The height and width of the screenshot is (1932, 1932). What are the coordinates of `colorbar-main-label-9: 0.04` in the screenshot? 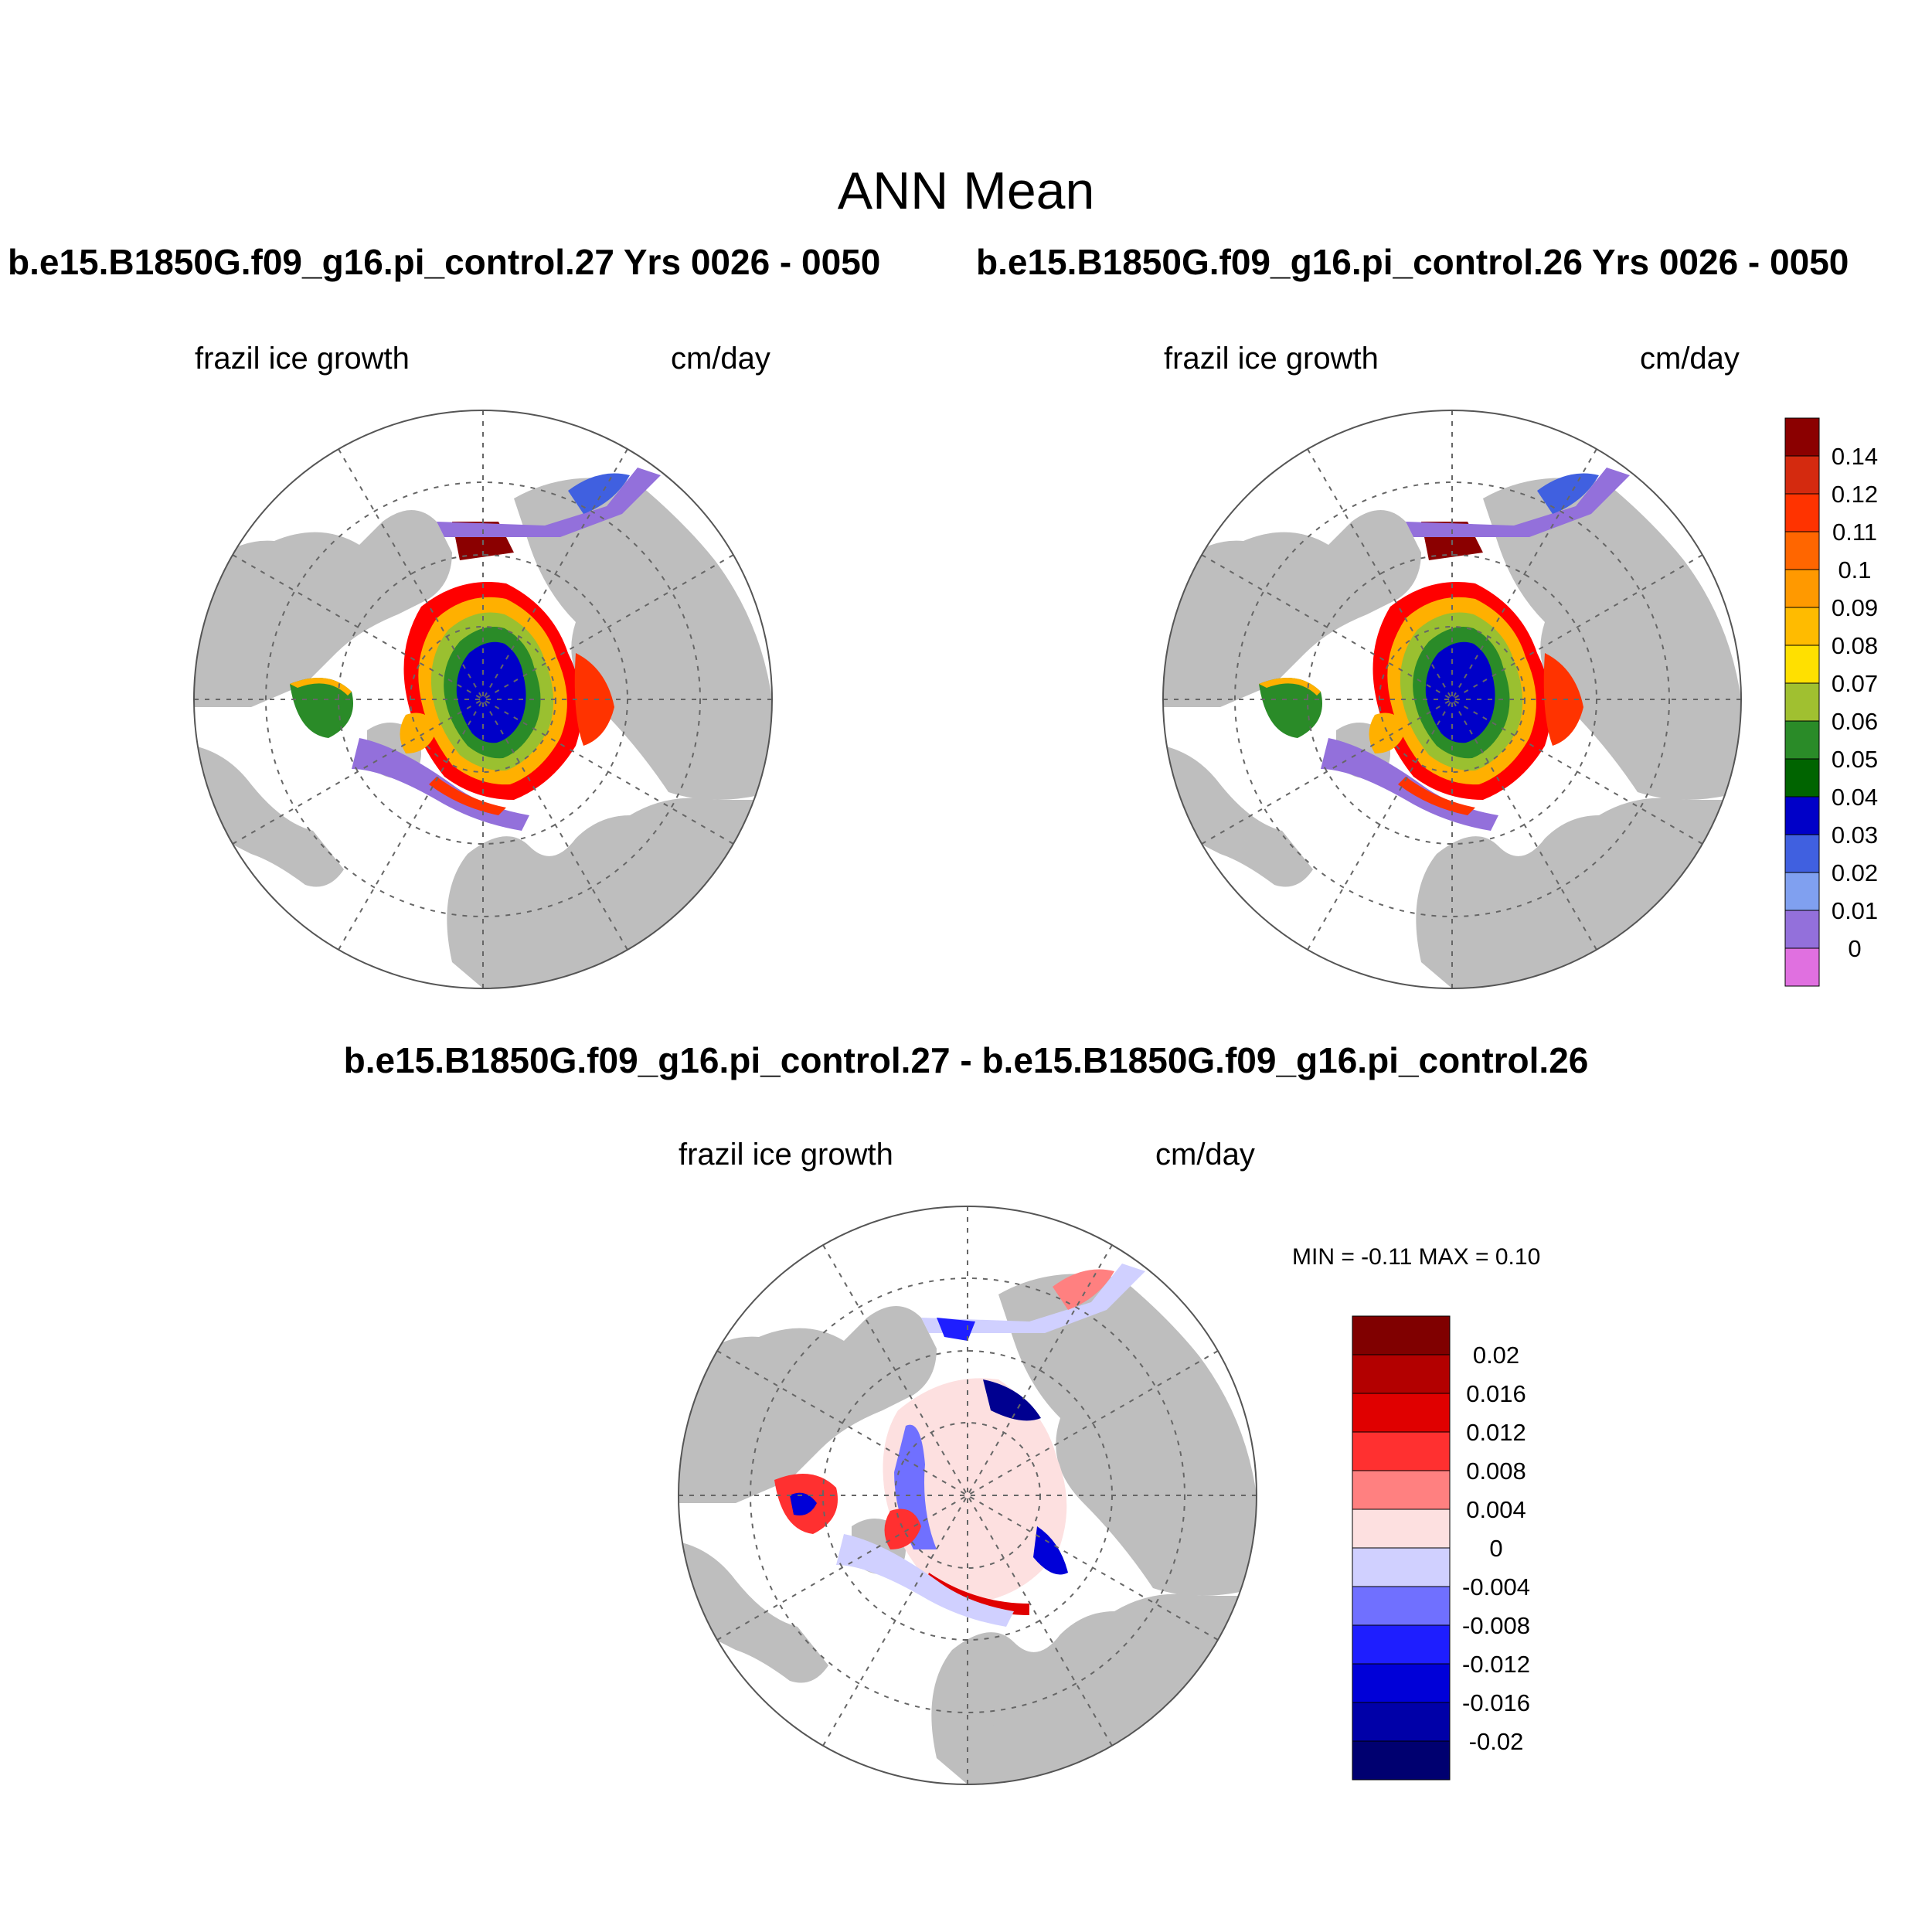 It's located at (1855, 798).